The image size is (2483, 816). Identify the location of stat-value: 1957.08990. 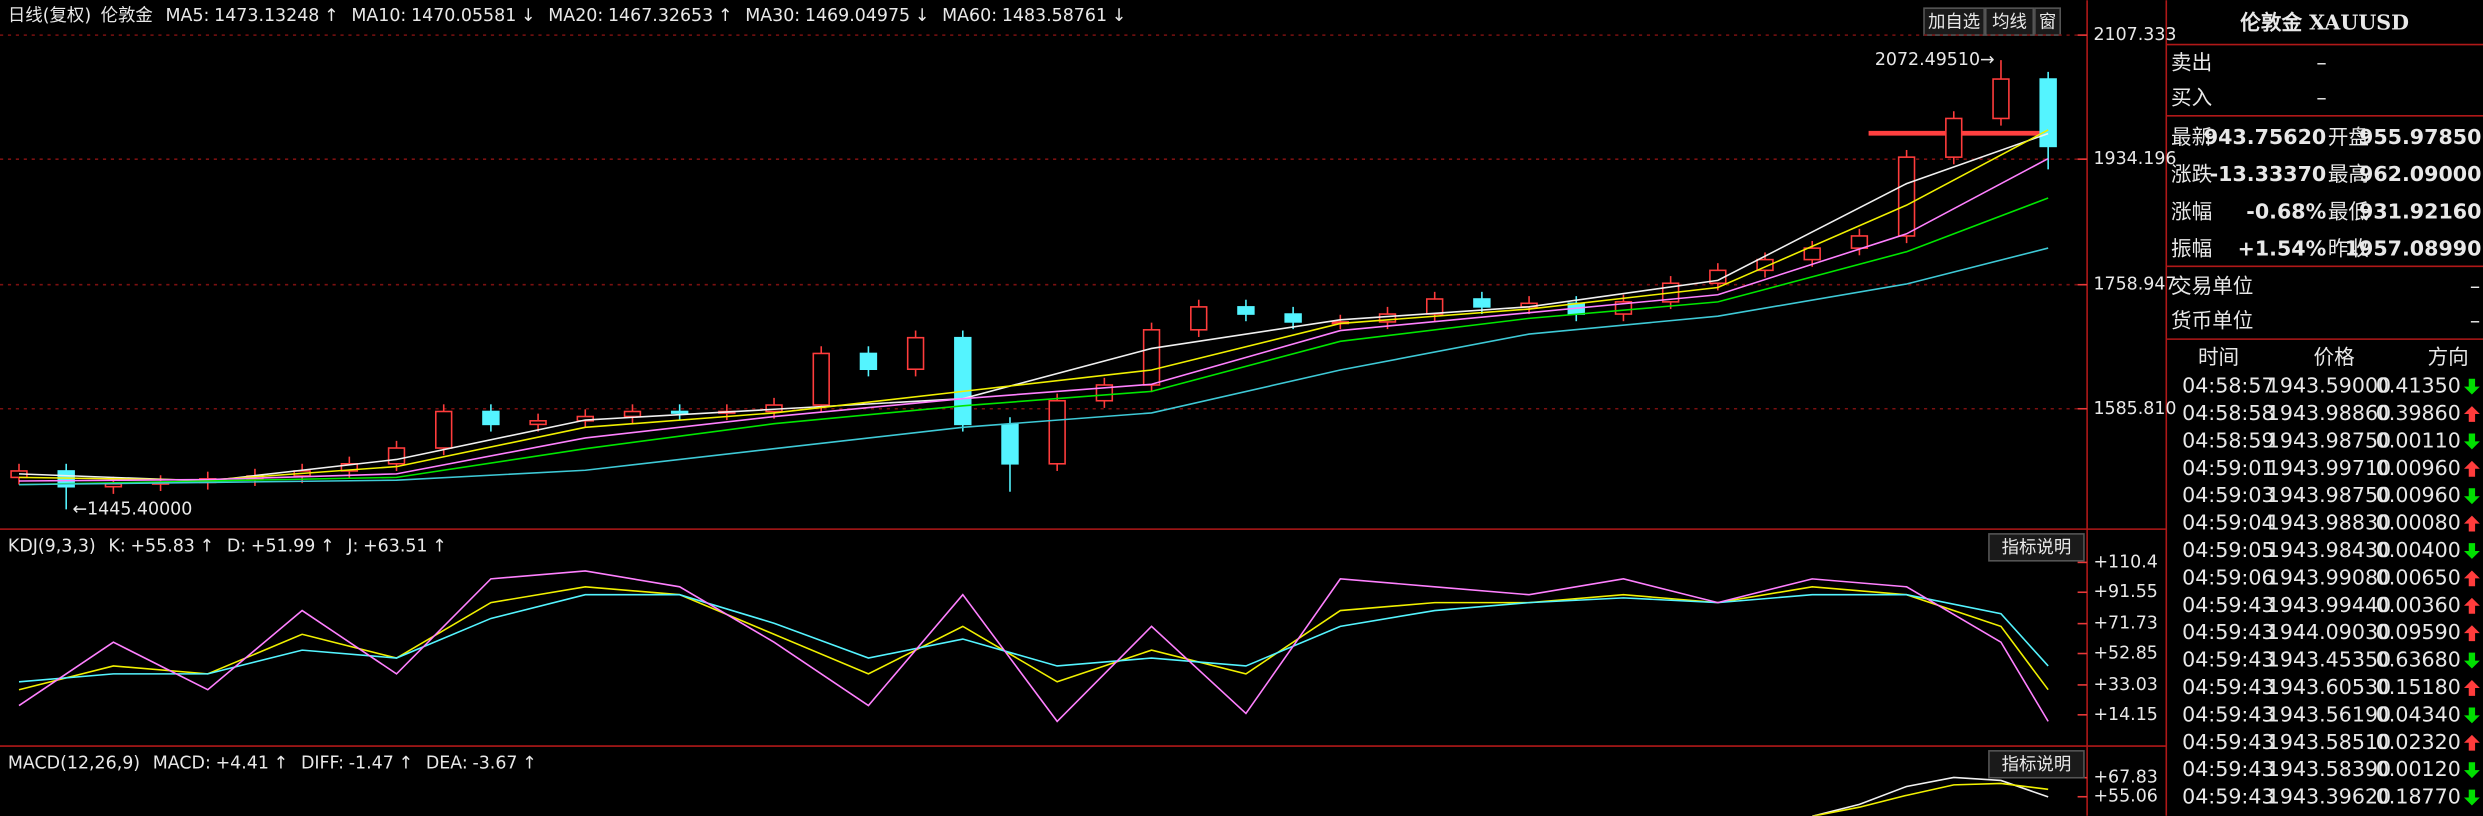
(2413, 249).